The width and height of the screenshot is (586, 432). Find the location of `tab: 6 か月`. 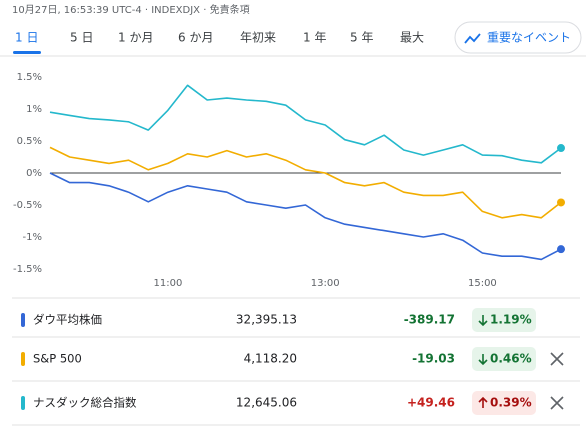

tab: 6 か月 is located at coordinates (195, 38).